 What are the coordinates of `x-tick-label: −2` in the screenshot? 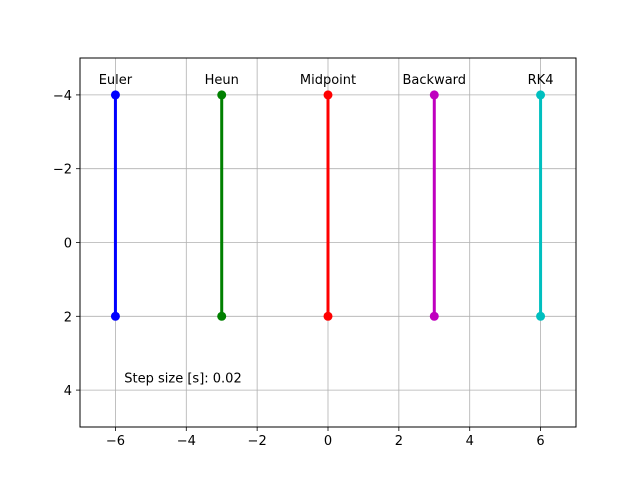 It's located at (257, 441).